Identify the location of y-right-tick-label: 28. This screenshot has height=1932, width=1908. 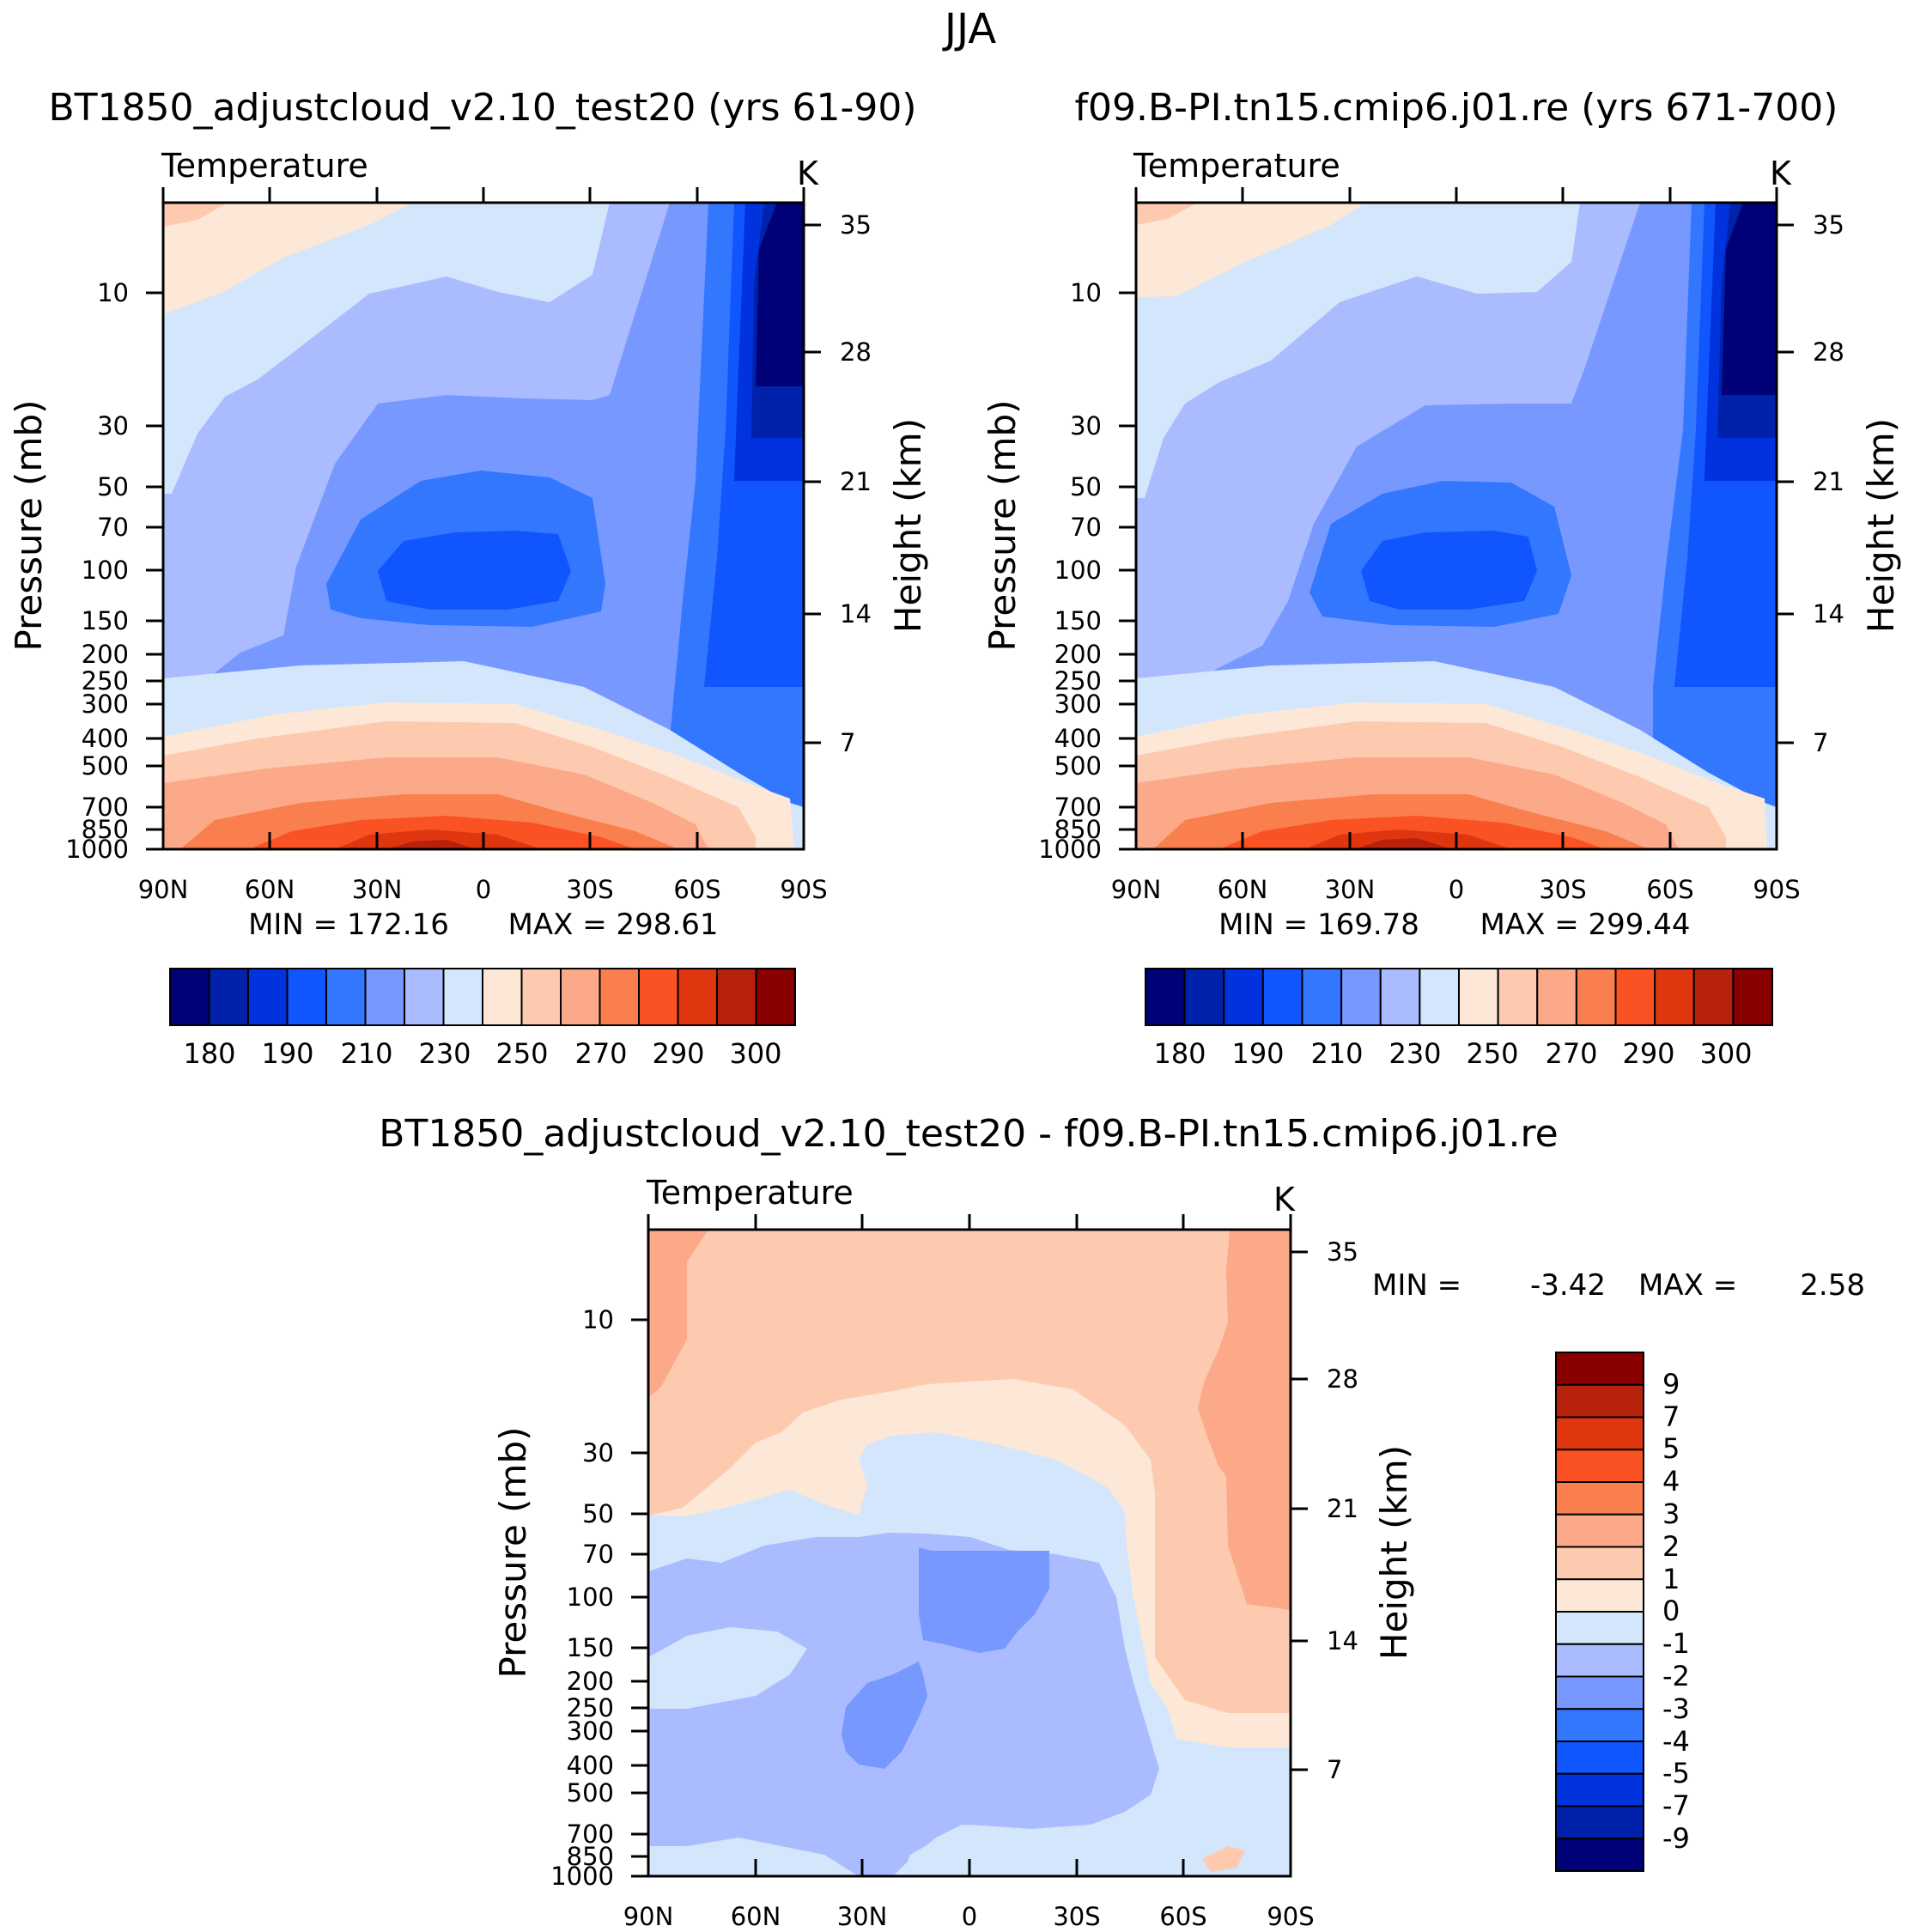
(1342, 1379).